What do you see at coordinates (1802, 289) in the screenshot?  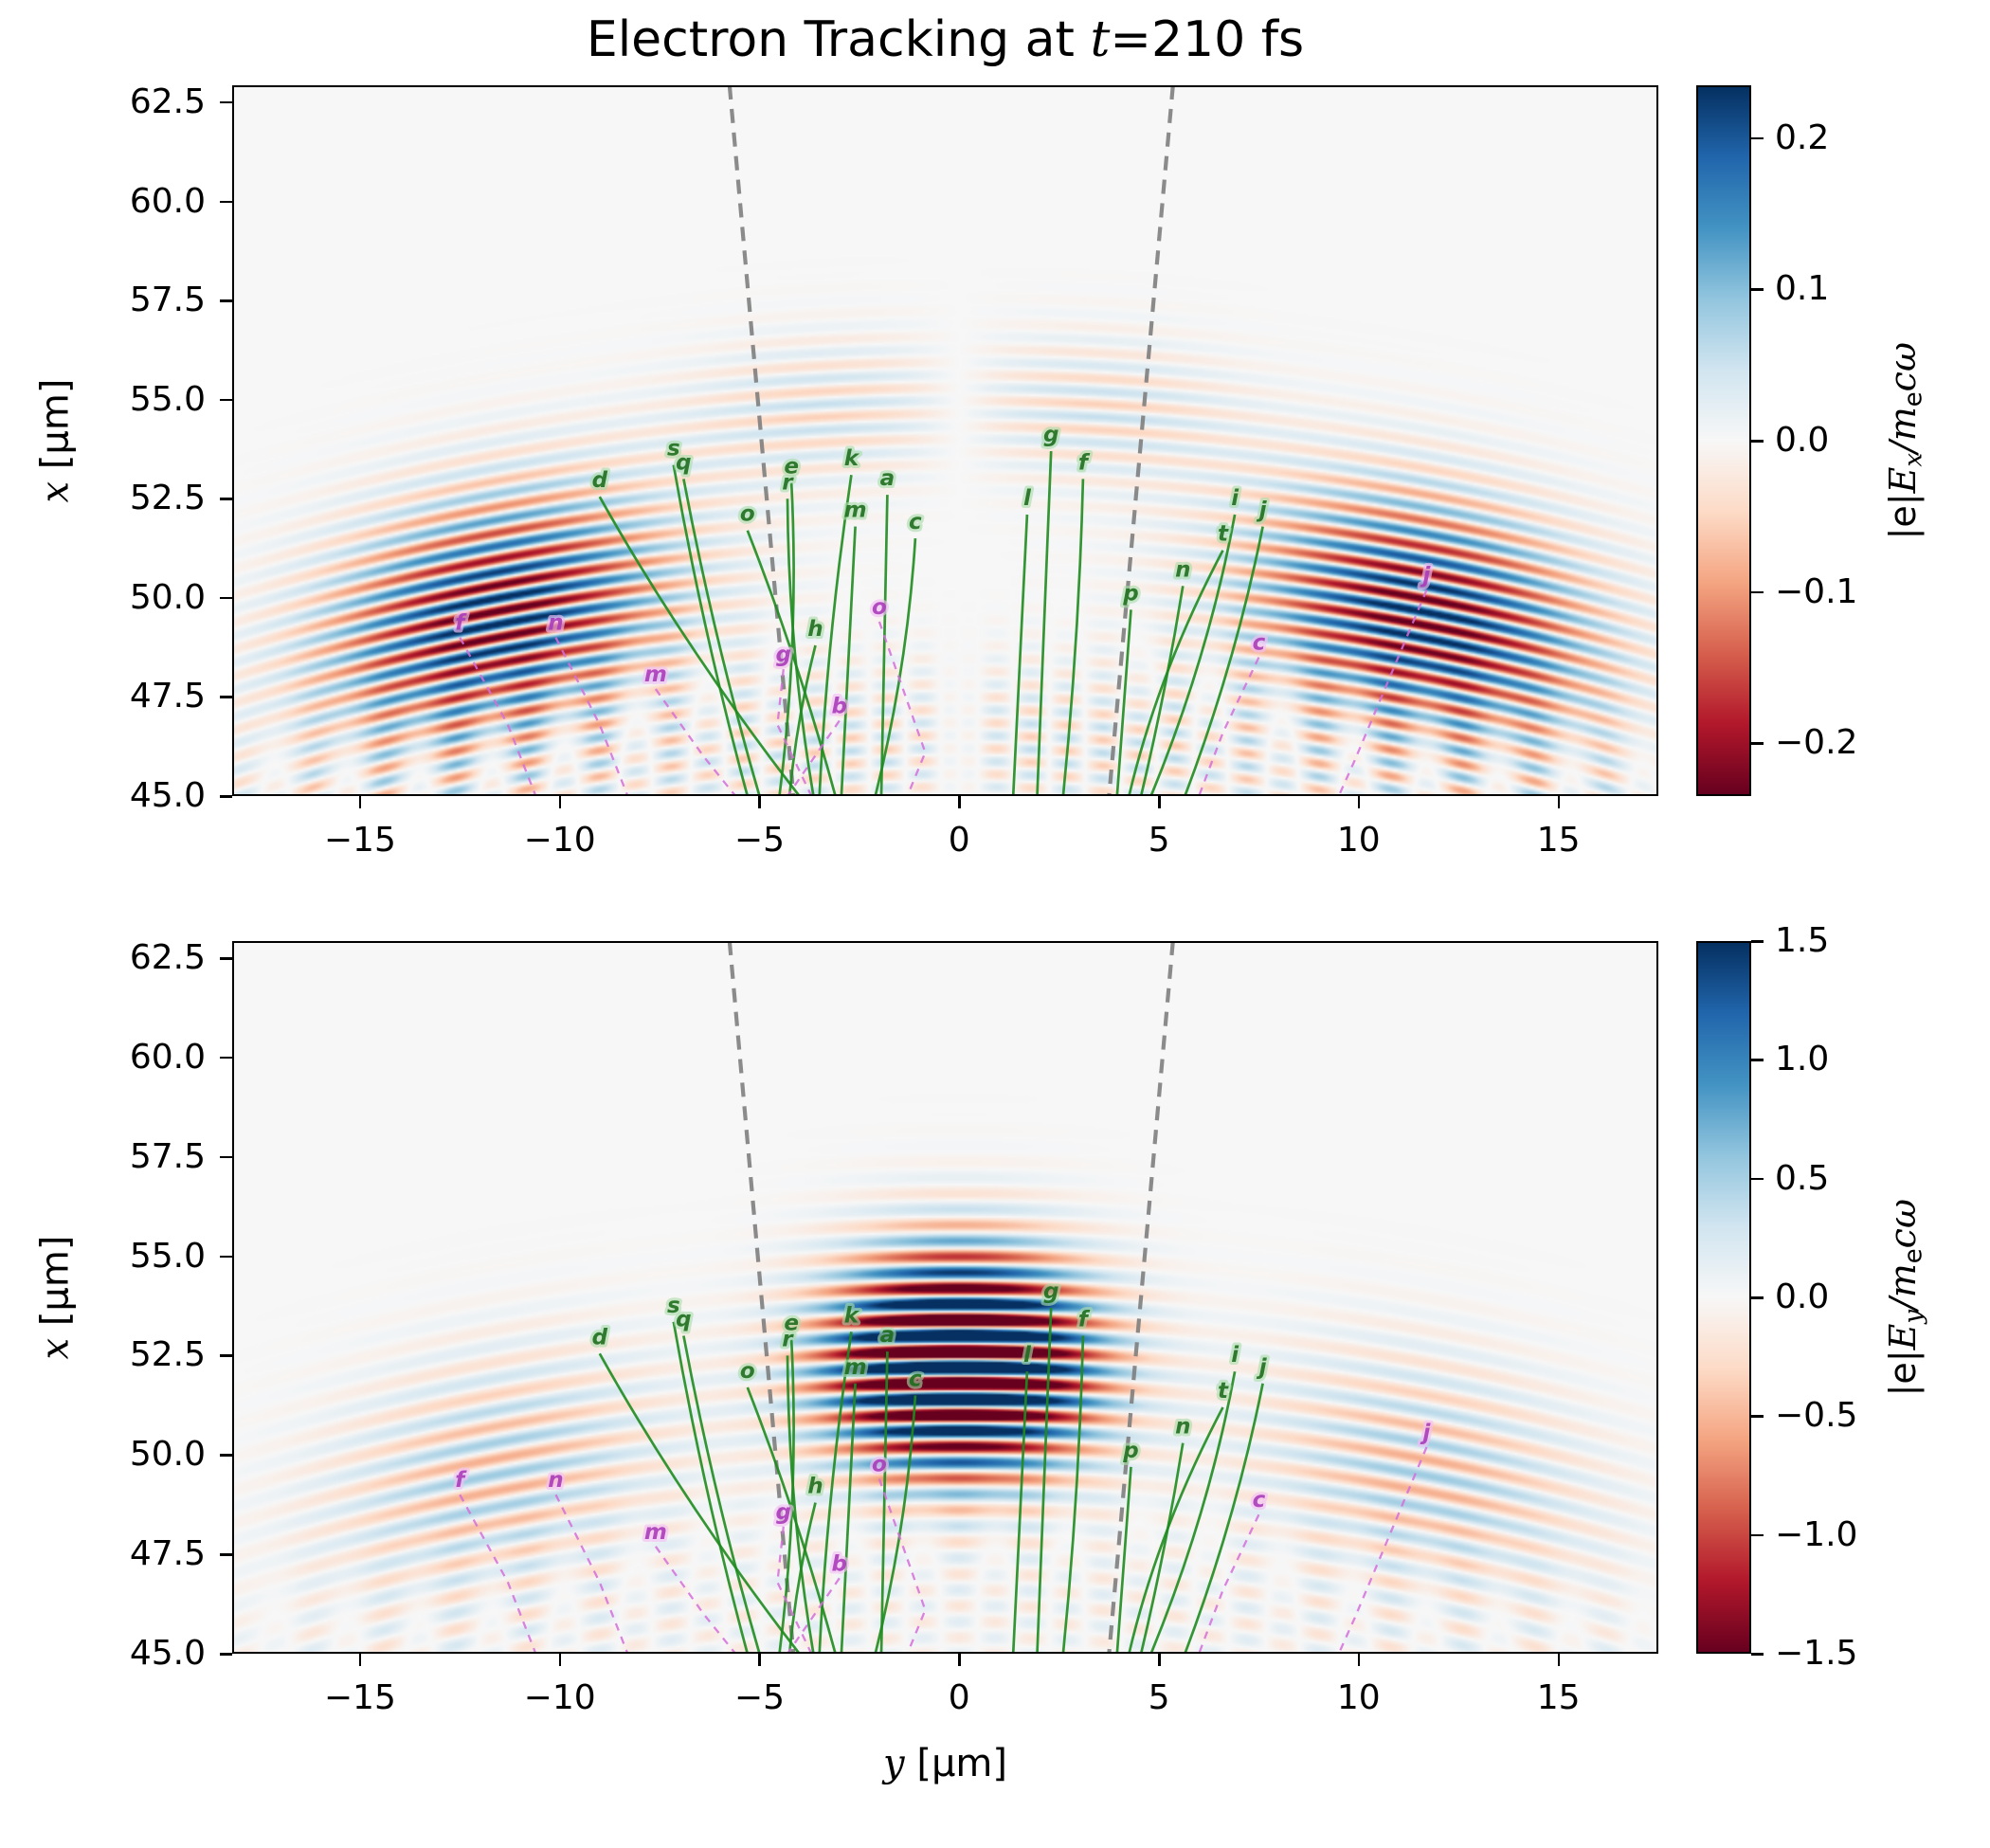 I see `colorbar-tick-label: 0.1` at bounding box center [1802, 289].